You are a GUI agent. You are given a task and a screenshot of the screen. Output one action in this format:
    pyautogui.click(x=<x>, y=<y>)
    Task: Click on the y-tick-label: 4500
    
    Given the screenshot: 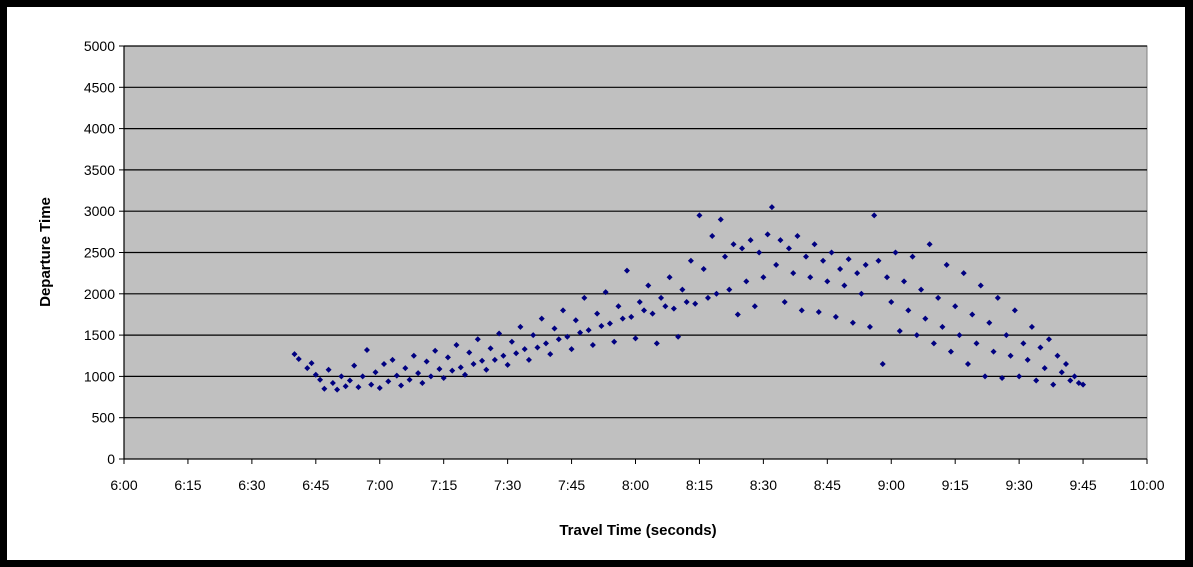 What is the action you would take?
    pyautogui.click(x=99, y=87)
    